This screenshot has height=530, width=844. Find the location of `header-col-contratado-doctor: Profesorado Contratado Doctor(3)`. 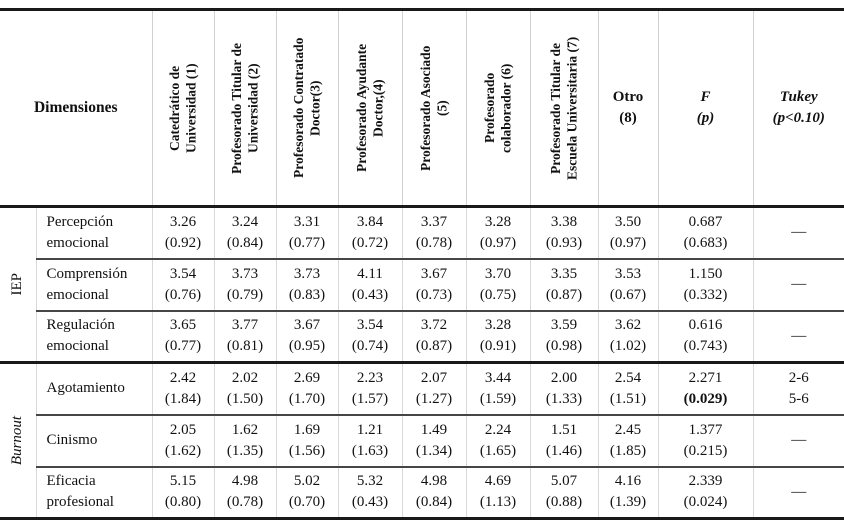

header-col-contratado-doctor: Profesorado Contratado Doctor(3) is located at coordinates (307, 108).